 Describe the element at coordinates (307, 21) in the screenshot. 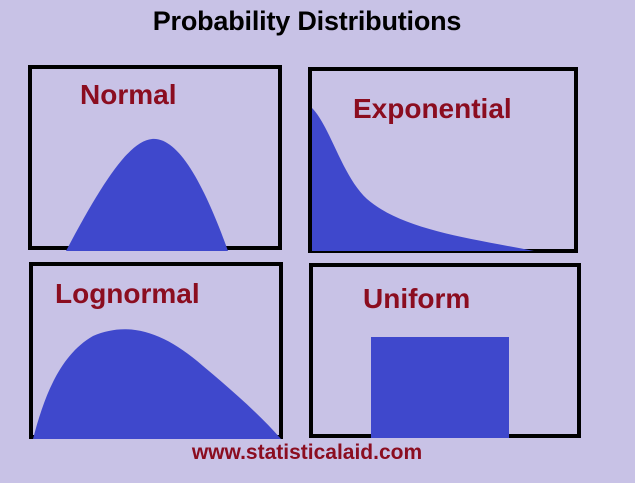

I see `page-title: Probability Distributions` at that location.